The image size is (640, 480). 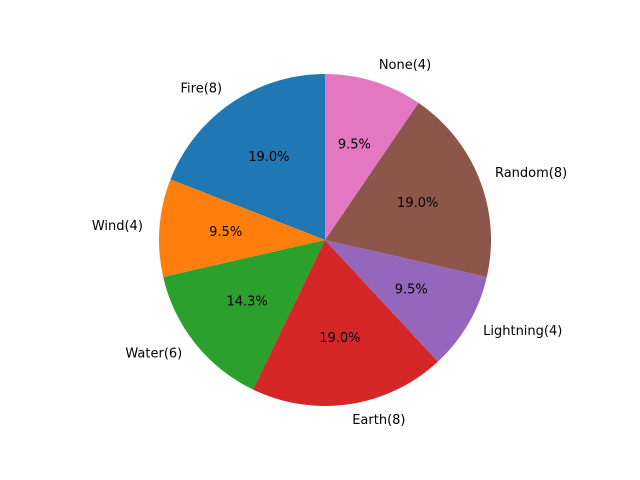 What do you see at coordinates (378, 420) in the screenshot?
I see `slice-label: Earth(8)` at bounding box center [378, 420].